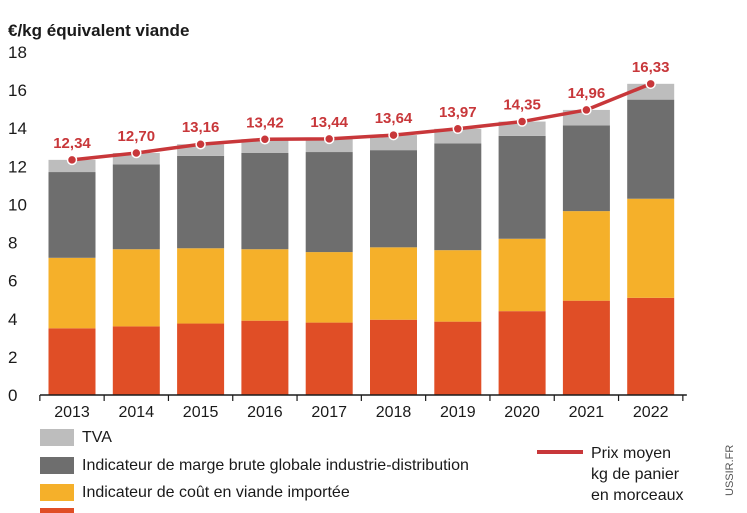 The height and width of the screenshot is (513, 747). I want to click on legend-line-label: Prix moyen, so click(631, 453).